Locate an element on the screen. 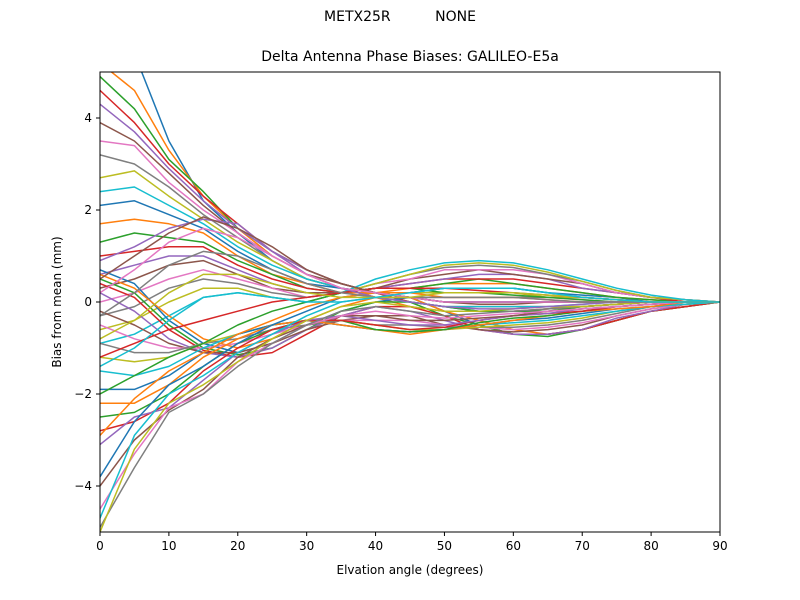  x-axis: 0 10 20 30 40 50 60 70 80 90 is located at coordinates (412, 542).